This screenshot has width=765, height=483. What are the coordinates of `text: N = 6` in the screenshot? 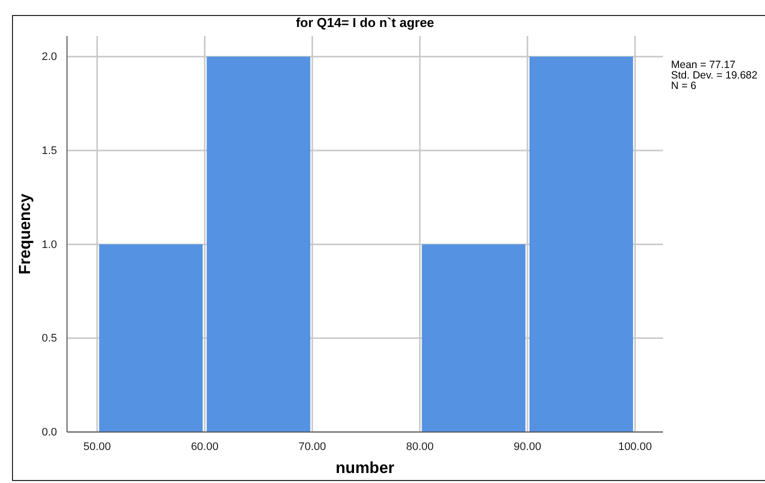 It's located at (684, 86).